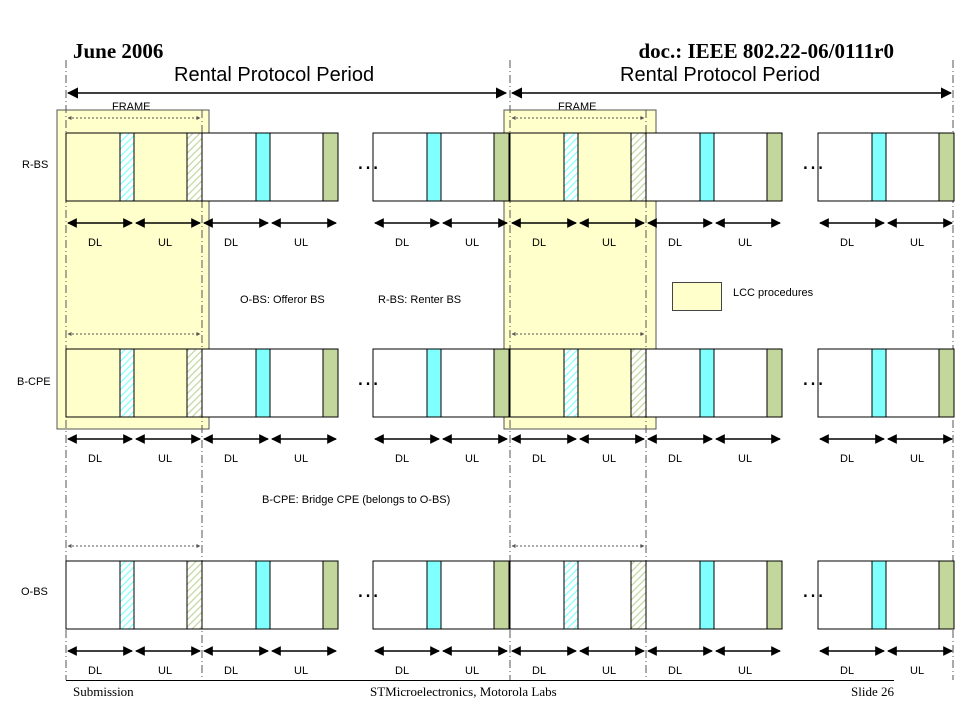  Describe the element at coordinates (463, 691) in the screenshot. I see `footer-companies: STMicroelectronics, Motorola Labs` at that location.